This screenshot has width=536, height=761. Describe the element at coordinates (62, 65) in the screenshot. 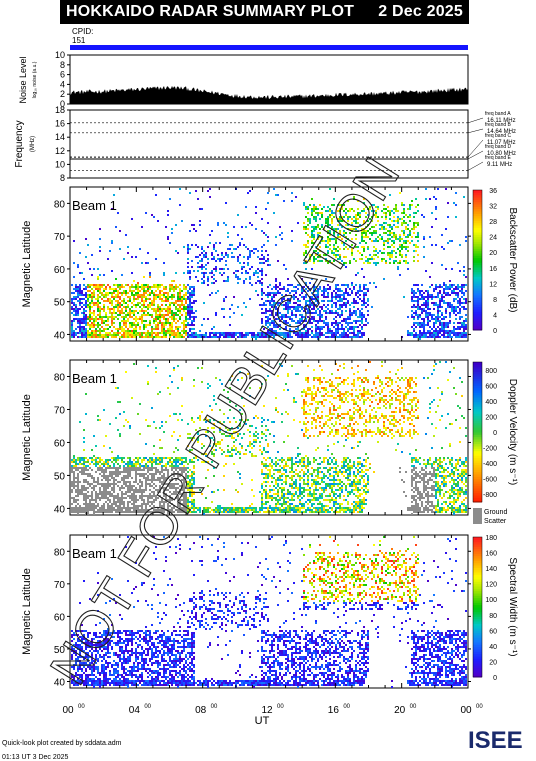

I see `noise-tick-label: 8` at that location.